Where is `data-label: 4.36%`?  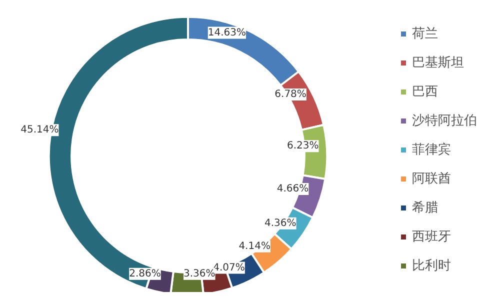
data-label: 4.36% is located at coordinates (280, 223).